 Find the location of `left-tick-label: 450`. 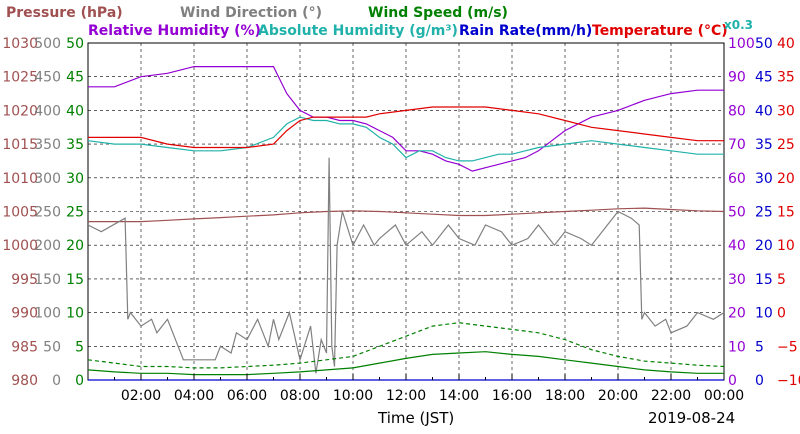

left-tick-label: 450 is located at coordinates (47, 78).